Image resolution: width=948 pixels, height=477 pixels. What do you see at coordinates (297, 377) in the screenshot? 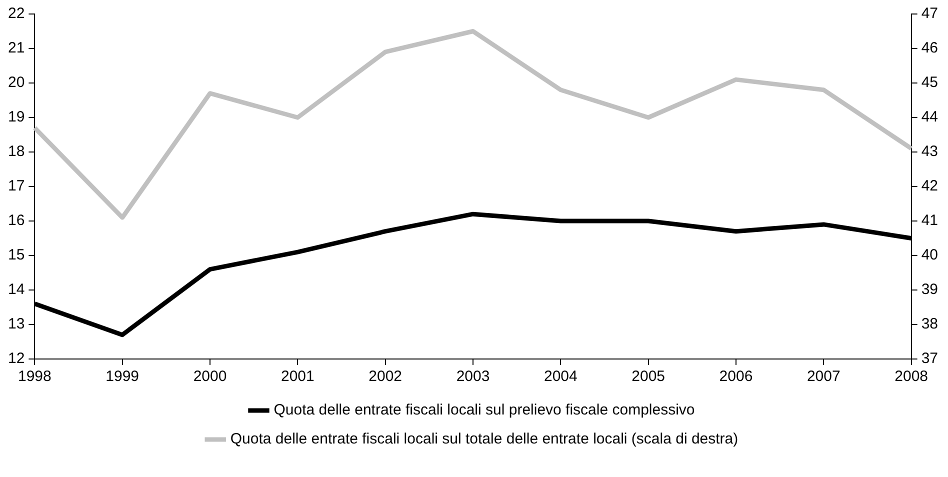
I see `x-tick-label: 2001` at bounding box center [297, 377].